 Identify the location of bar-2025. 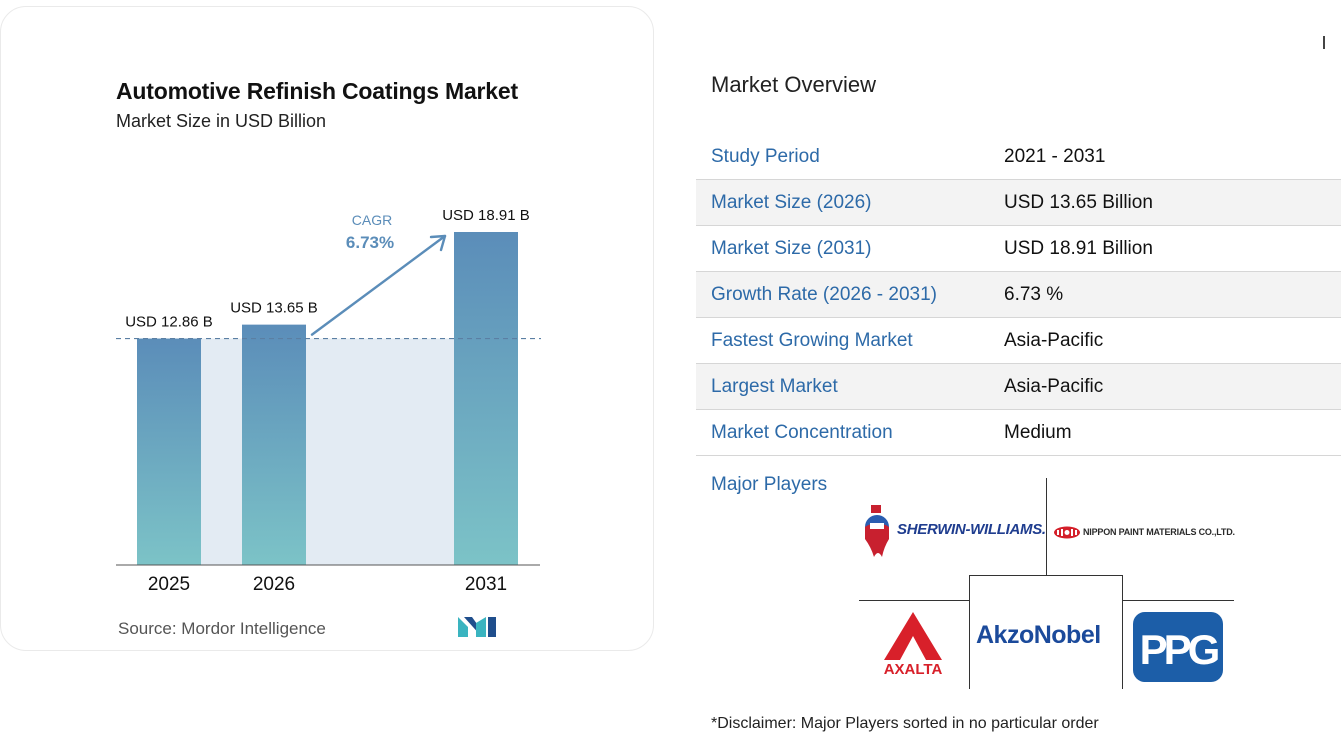
(169, 451).